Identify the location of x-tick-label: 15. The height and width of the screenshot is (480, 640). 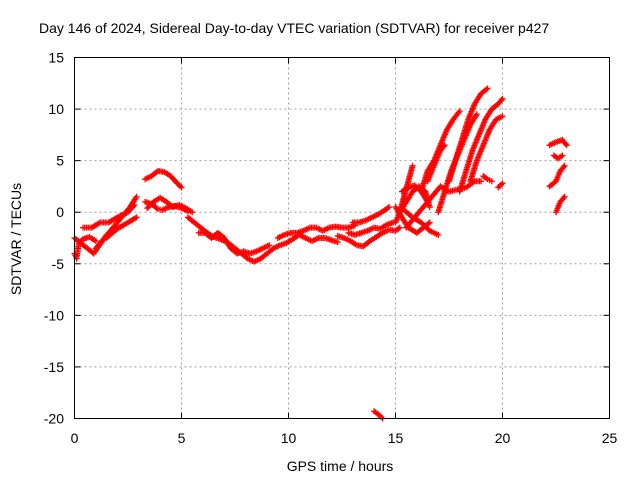
(396, 438).